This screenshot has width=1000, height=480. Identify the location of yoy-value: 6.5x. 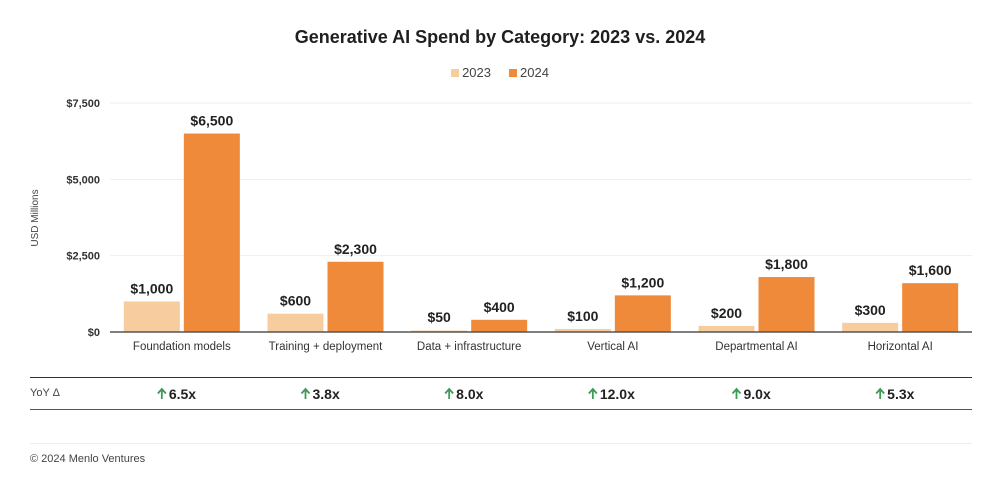
(176, 394).